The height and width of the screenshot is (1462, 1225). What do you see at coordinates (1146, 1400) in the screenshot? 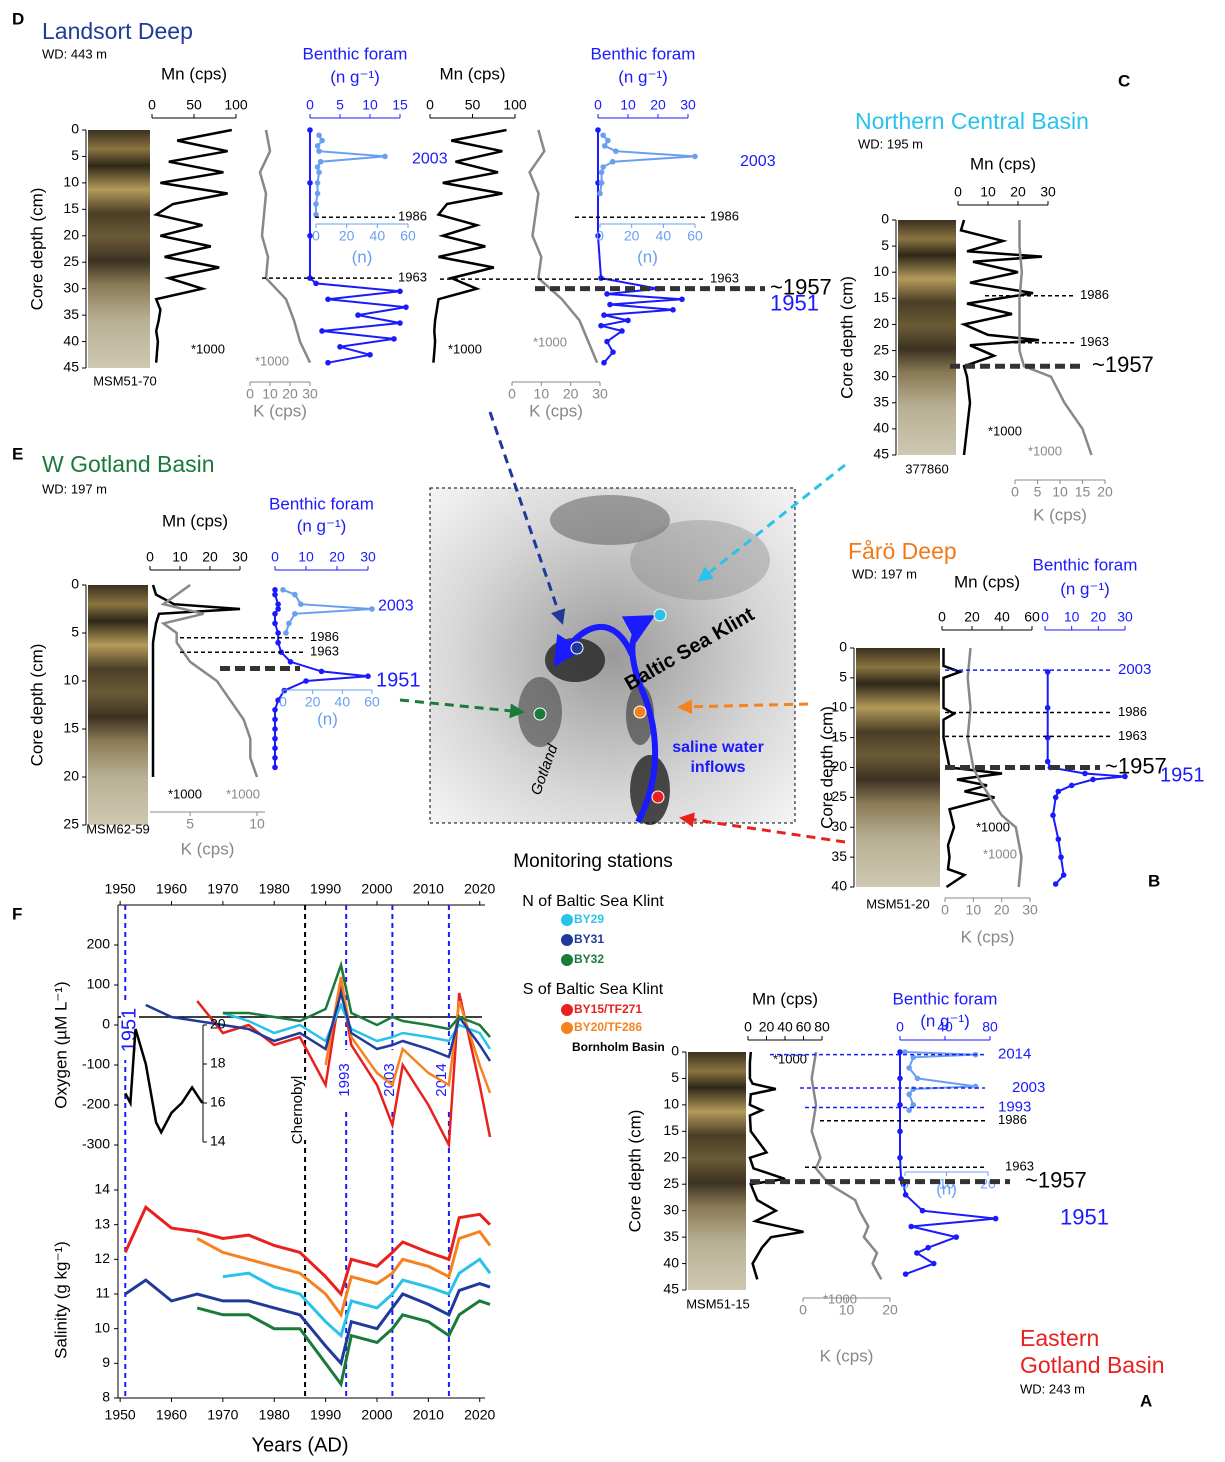
I see `panel-letter: A` at bounding box center [1146, 1400].